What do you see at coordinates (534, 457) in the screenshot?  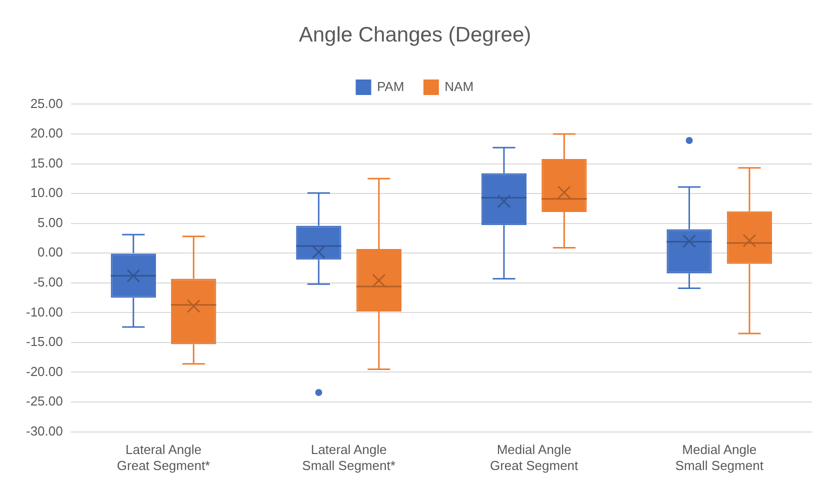 I see `x-tick-label: Medial Angle Great Segment` at bounding box center [534, 457].